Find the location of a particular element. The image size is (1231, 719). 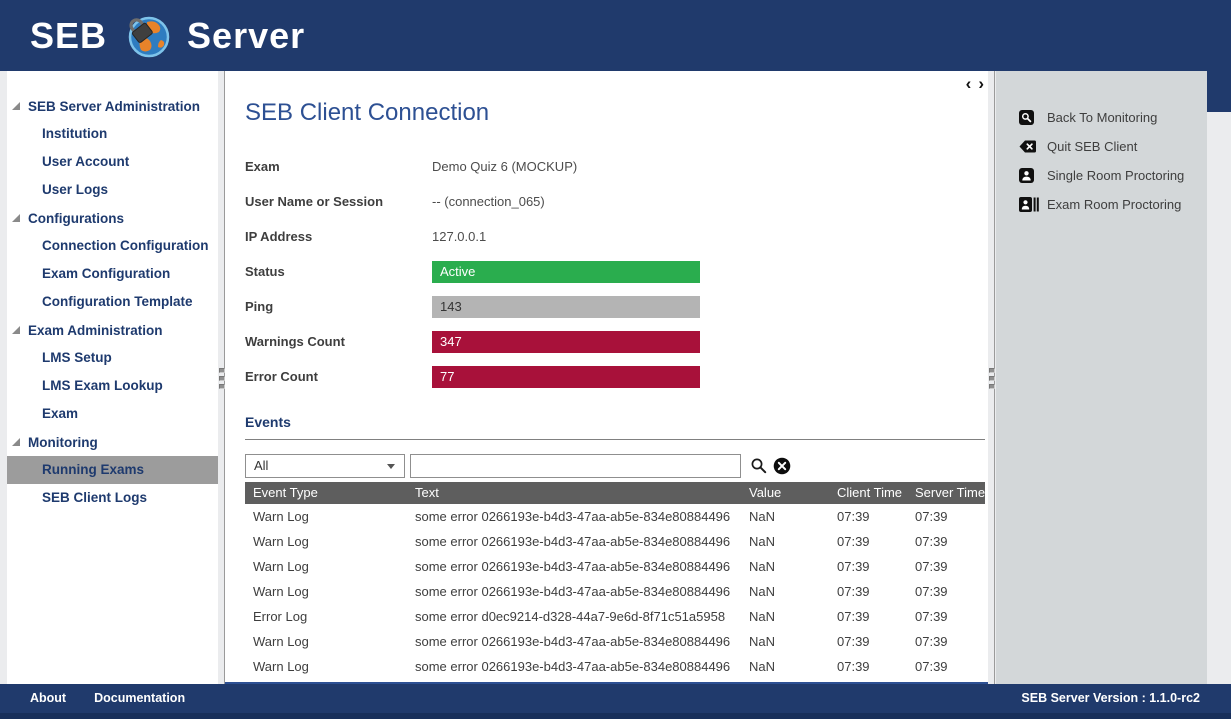

action-label: Exam Room Proctoring is located at coordinates (1114, 204).